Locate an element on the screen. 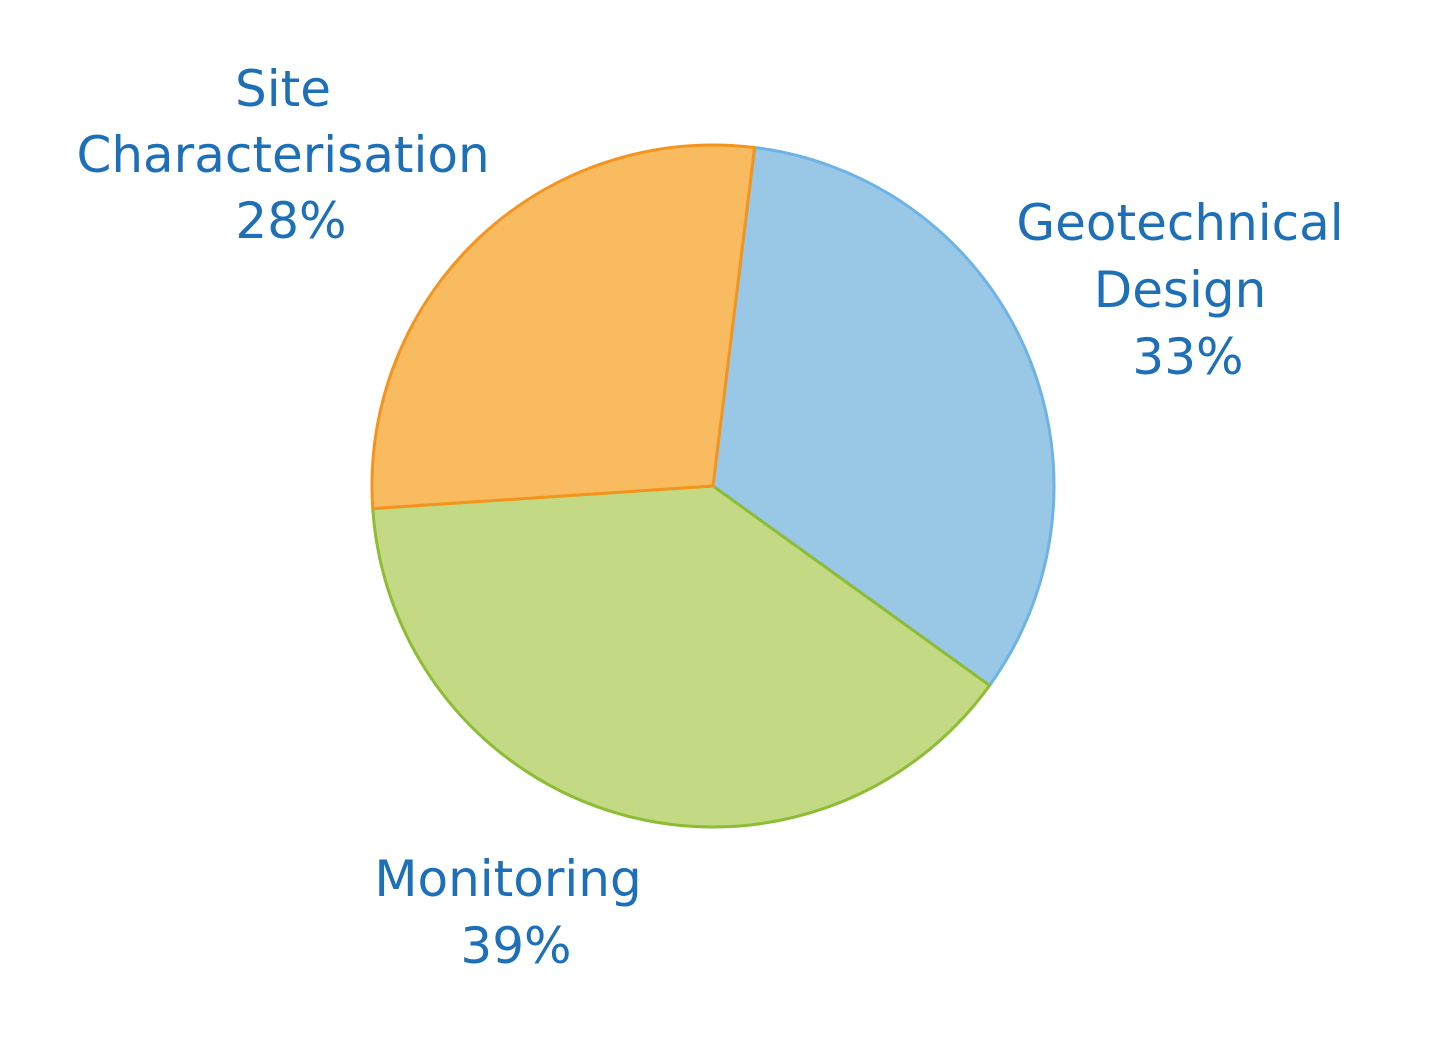 The image size is (1440, 1041). slice-label-line: Design is located at coordinates (1180, 290).